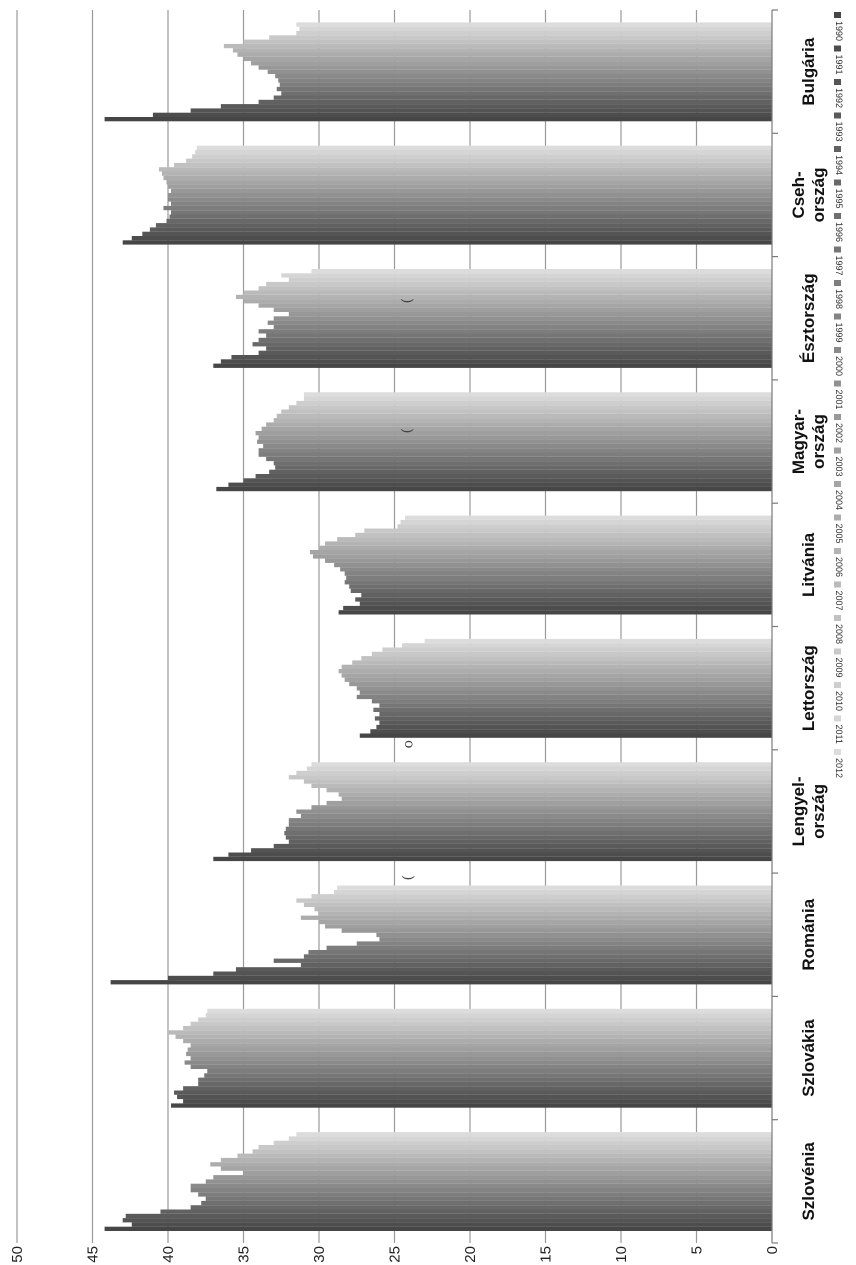 This screenshot has height=1265, width=856. Describe the element at coordinates (534, 1134) in the screenshot. I see `bar-9-2012` at that location.